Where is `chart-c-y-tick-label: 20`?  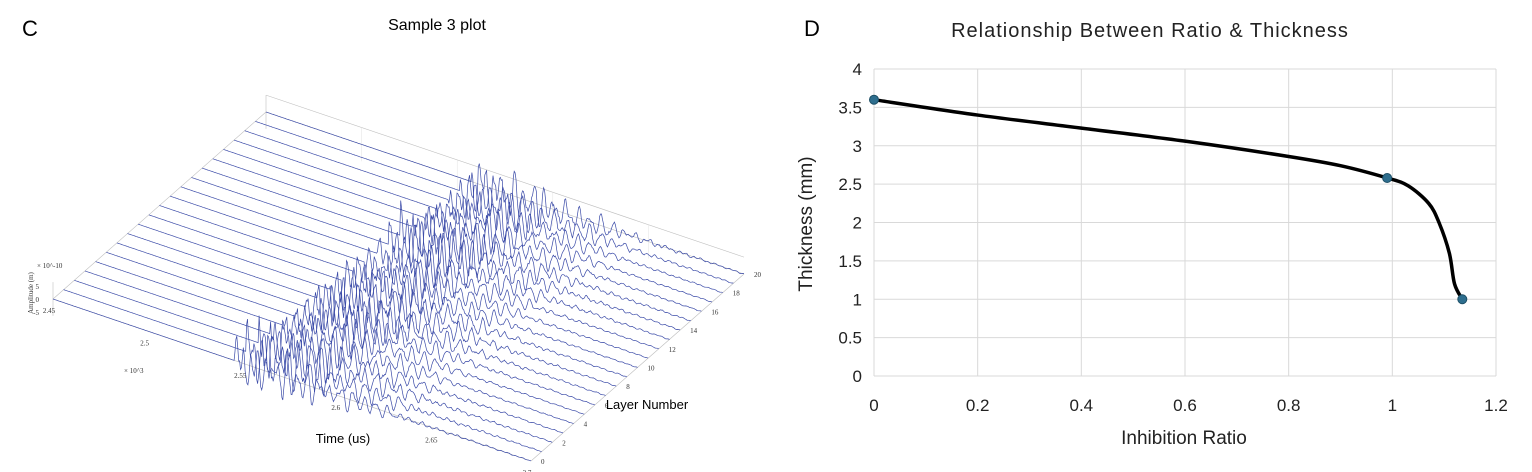 chart-c-y-tick-label: 20 is located at coordinates (758, 275).